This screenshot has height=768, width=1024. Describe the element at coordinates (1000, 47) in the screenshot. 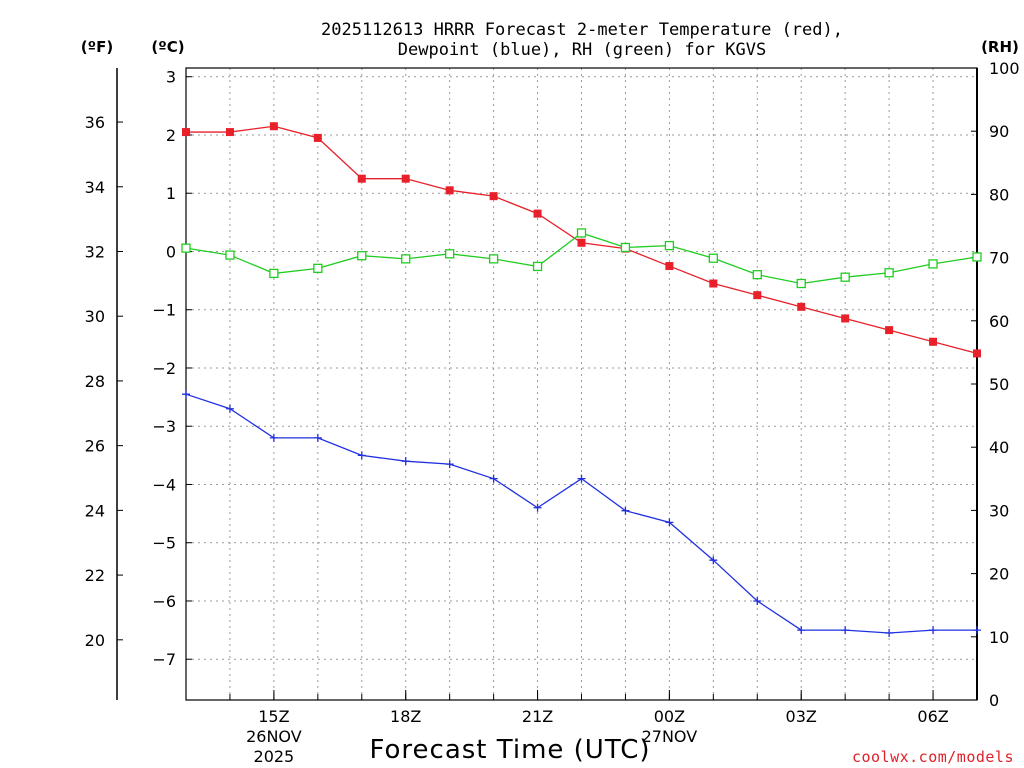

I see `rh-unit-label: (RH)` at that location.